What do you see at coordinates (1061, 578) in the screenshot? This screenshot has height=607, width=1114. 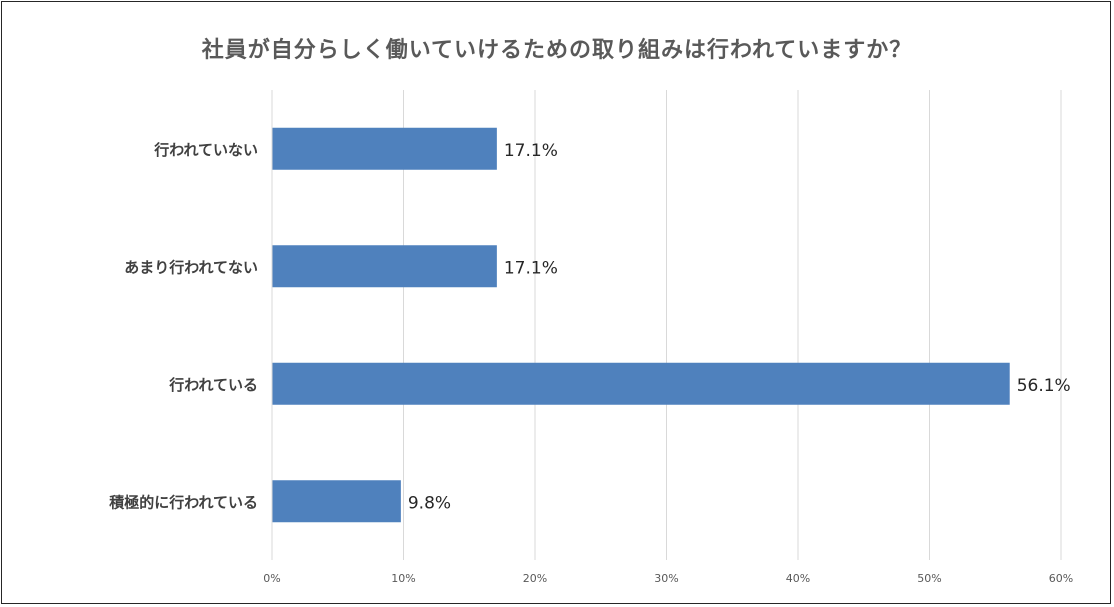 I see `x-tick-label-6: 60%` at bounding box center [1061, 578].